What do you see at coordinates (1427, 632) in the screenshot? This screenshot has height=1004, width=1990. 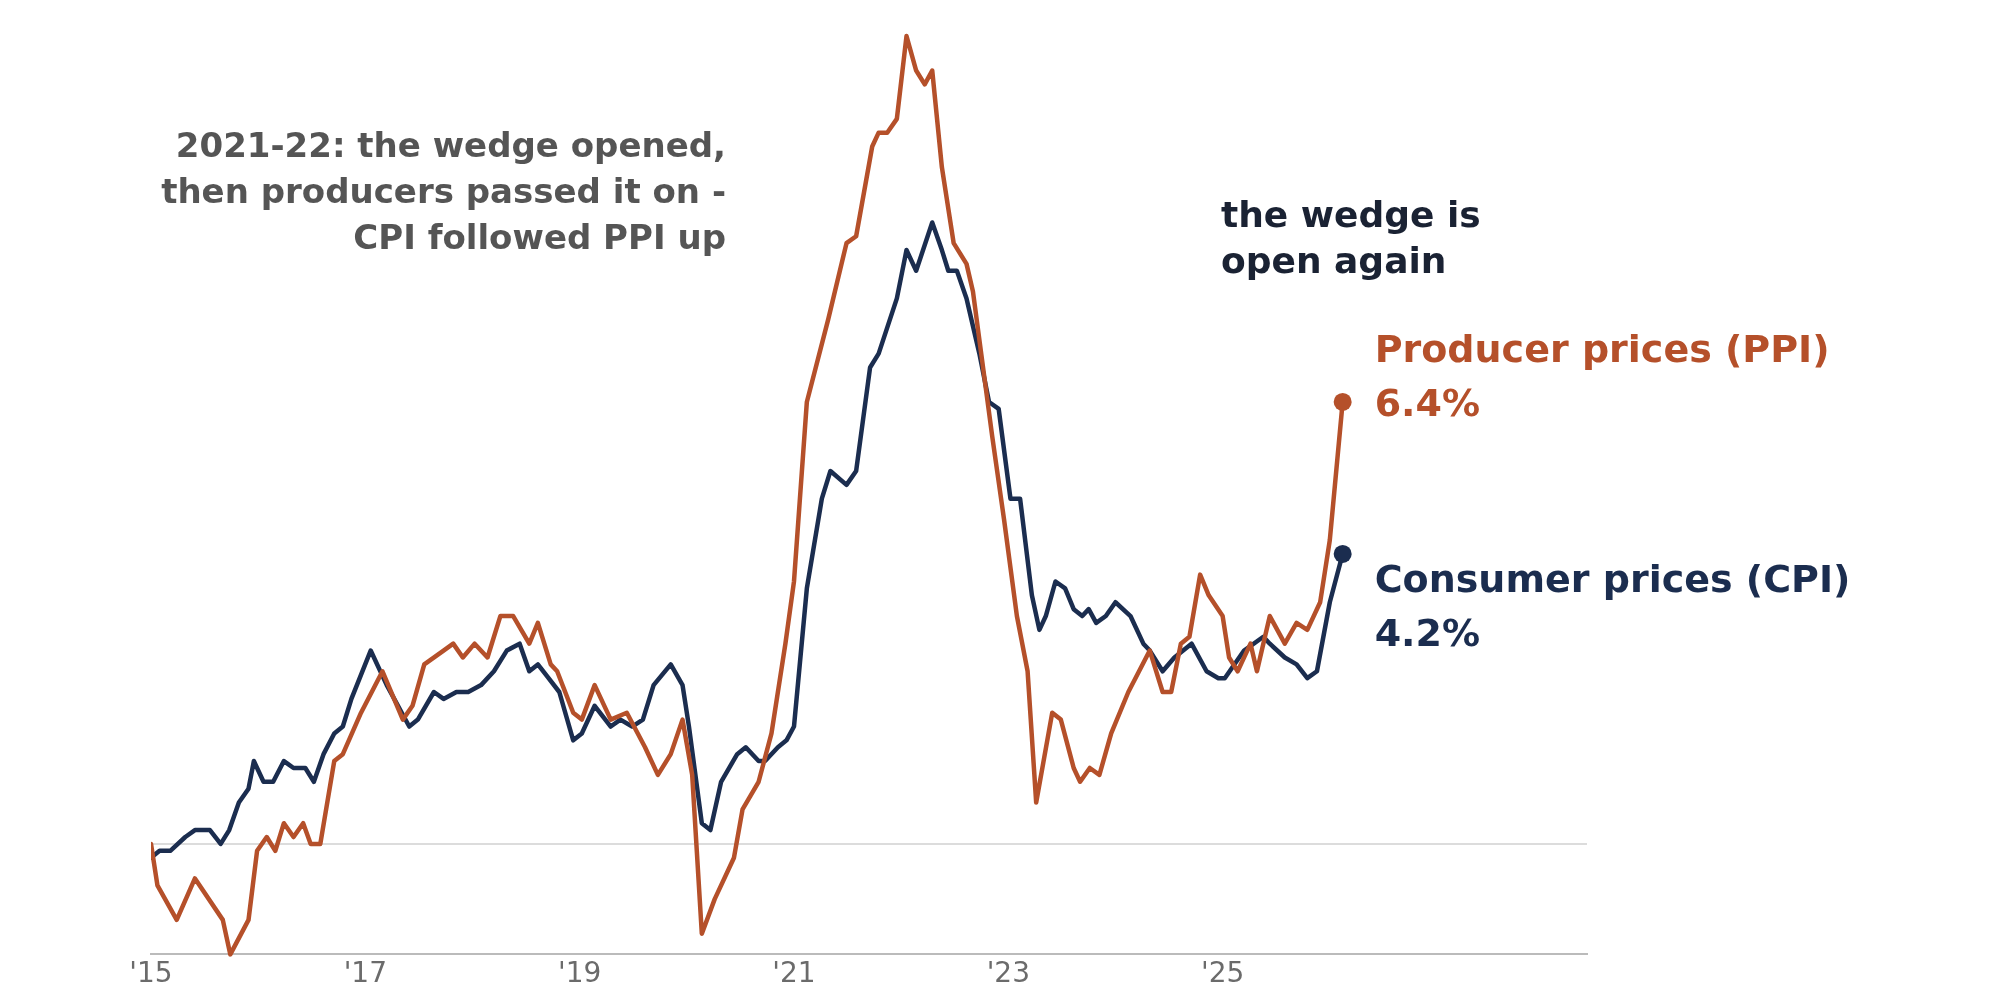 I see `data-label: 4.2%` at bounding box center [1427, 632].